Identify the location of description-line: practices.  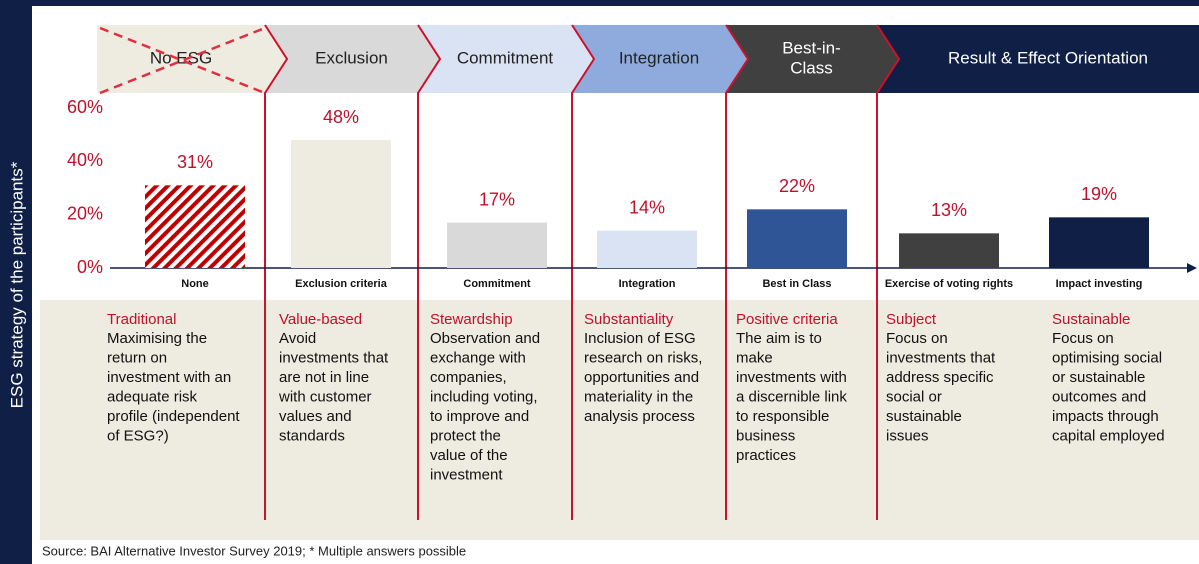
(766, 455).